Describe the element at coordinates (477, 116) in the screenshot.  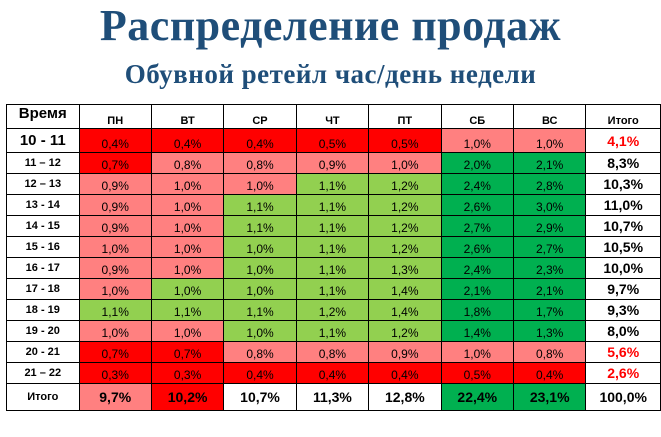
I see `col-header-sat: СБ` at that location.